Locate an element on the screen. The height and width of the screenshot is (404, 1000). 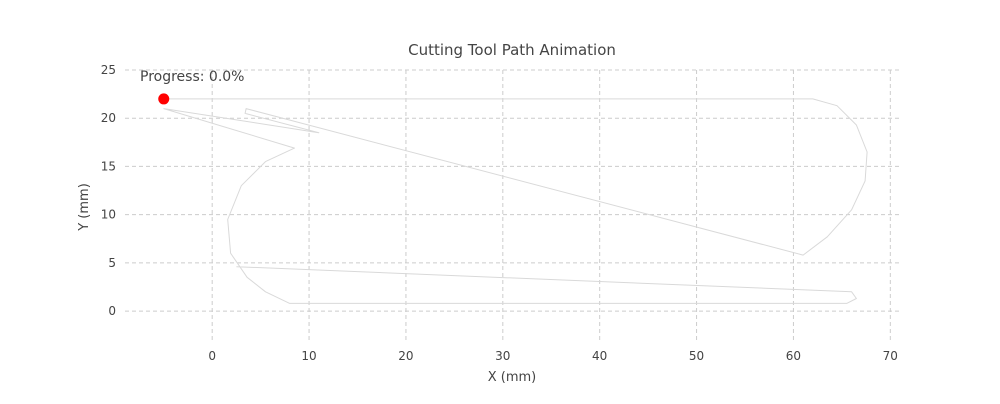
x-tick-label: 70 is located at coordinates (890, 356).